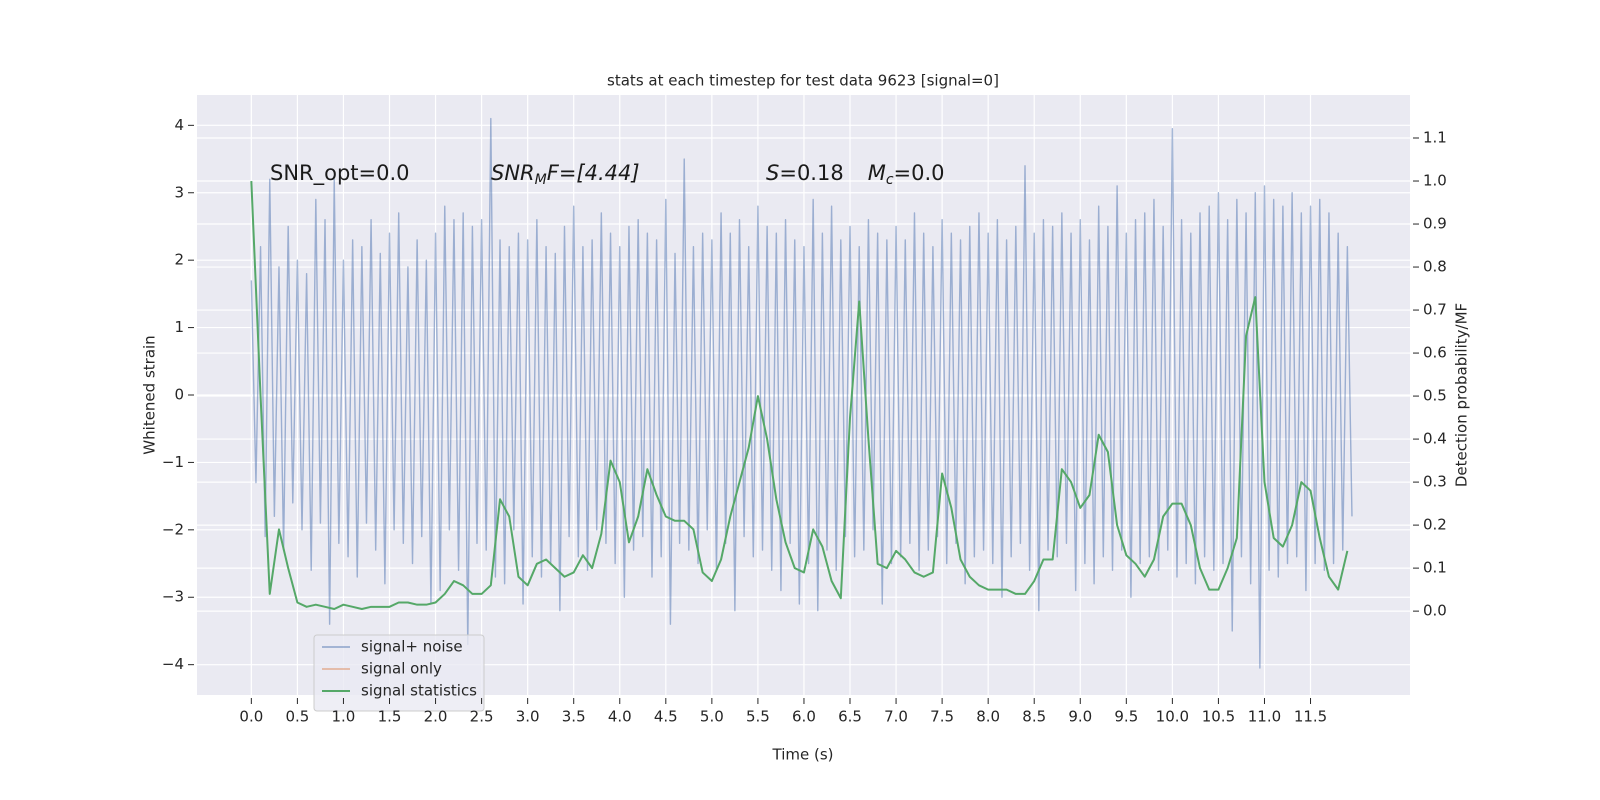 Image resolution: width=1600 pixels, height=800 pixels. I want to click on y2-tick-label: 0.1, so click(1435, 568).